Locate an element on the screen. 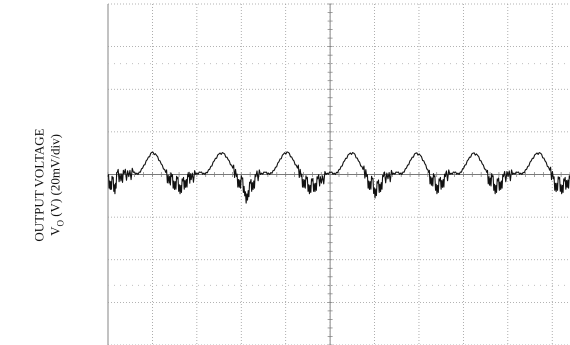  waveform-trace is located at coordinates (338, 177).